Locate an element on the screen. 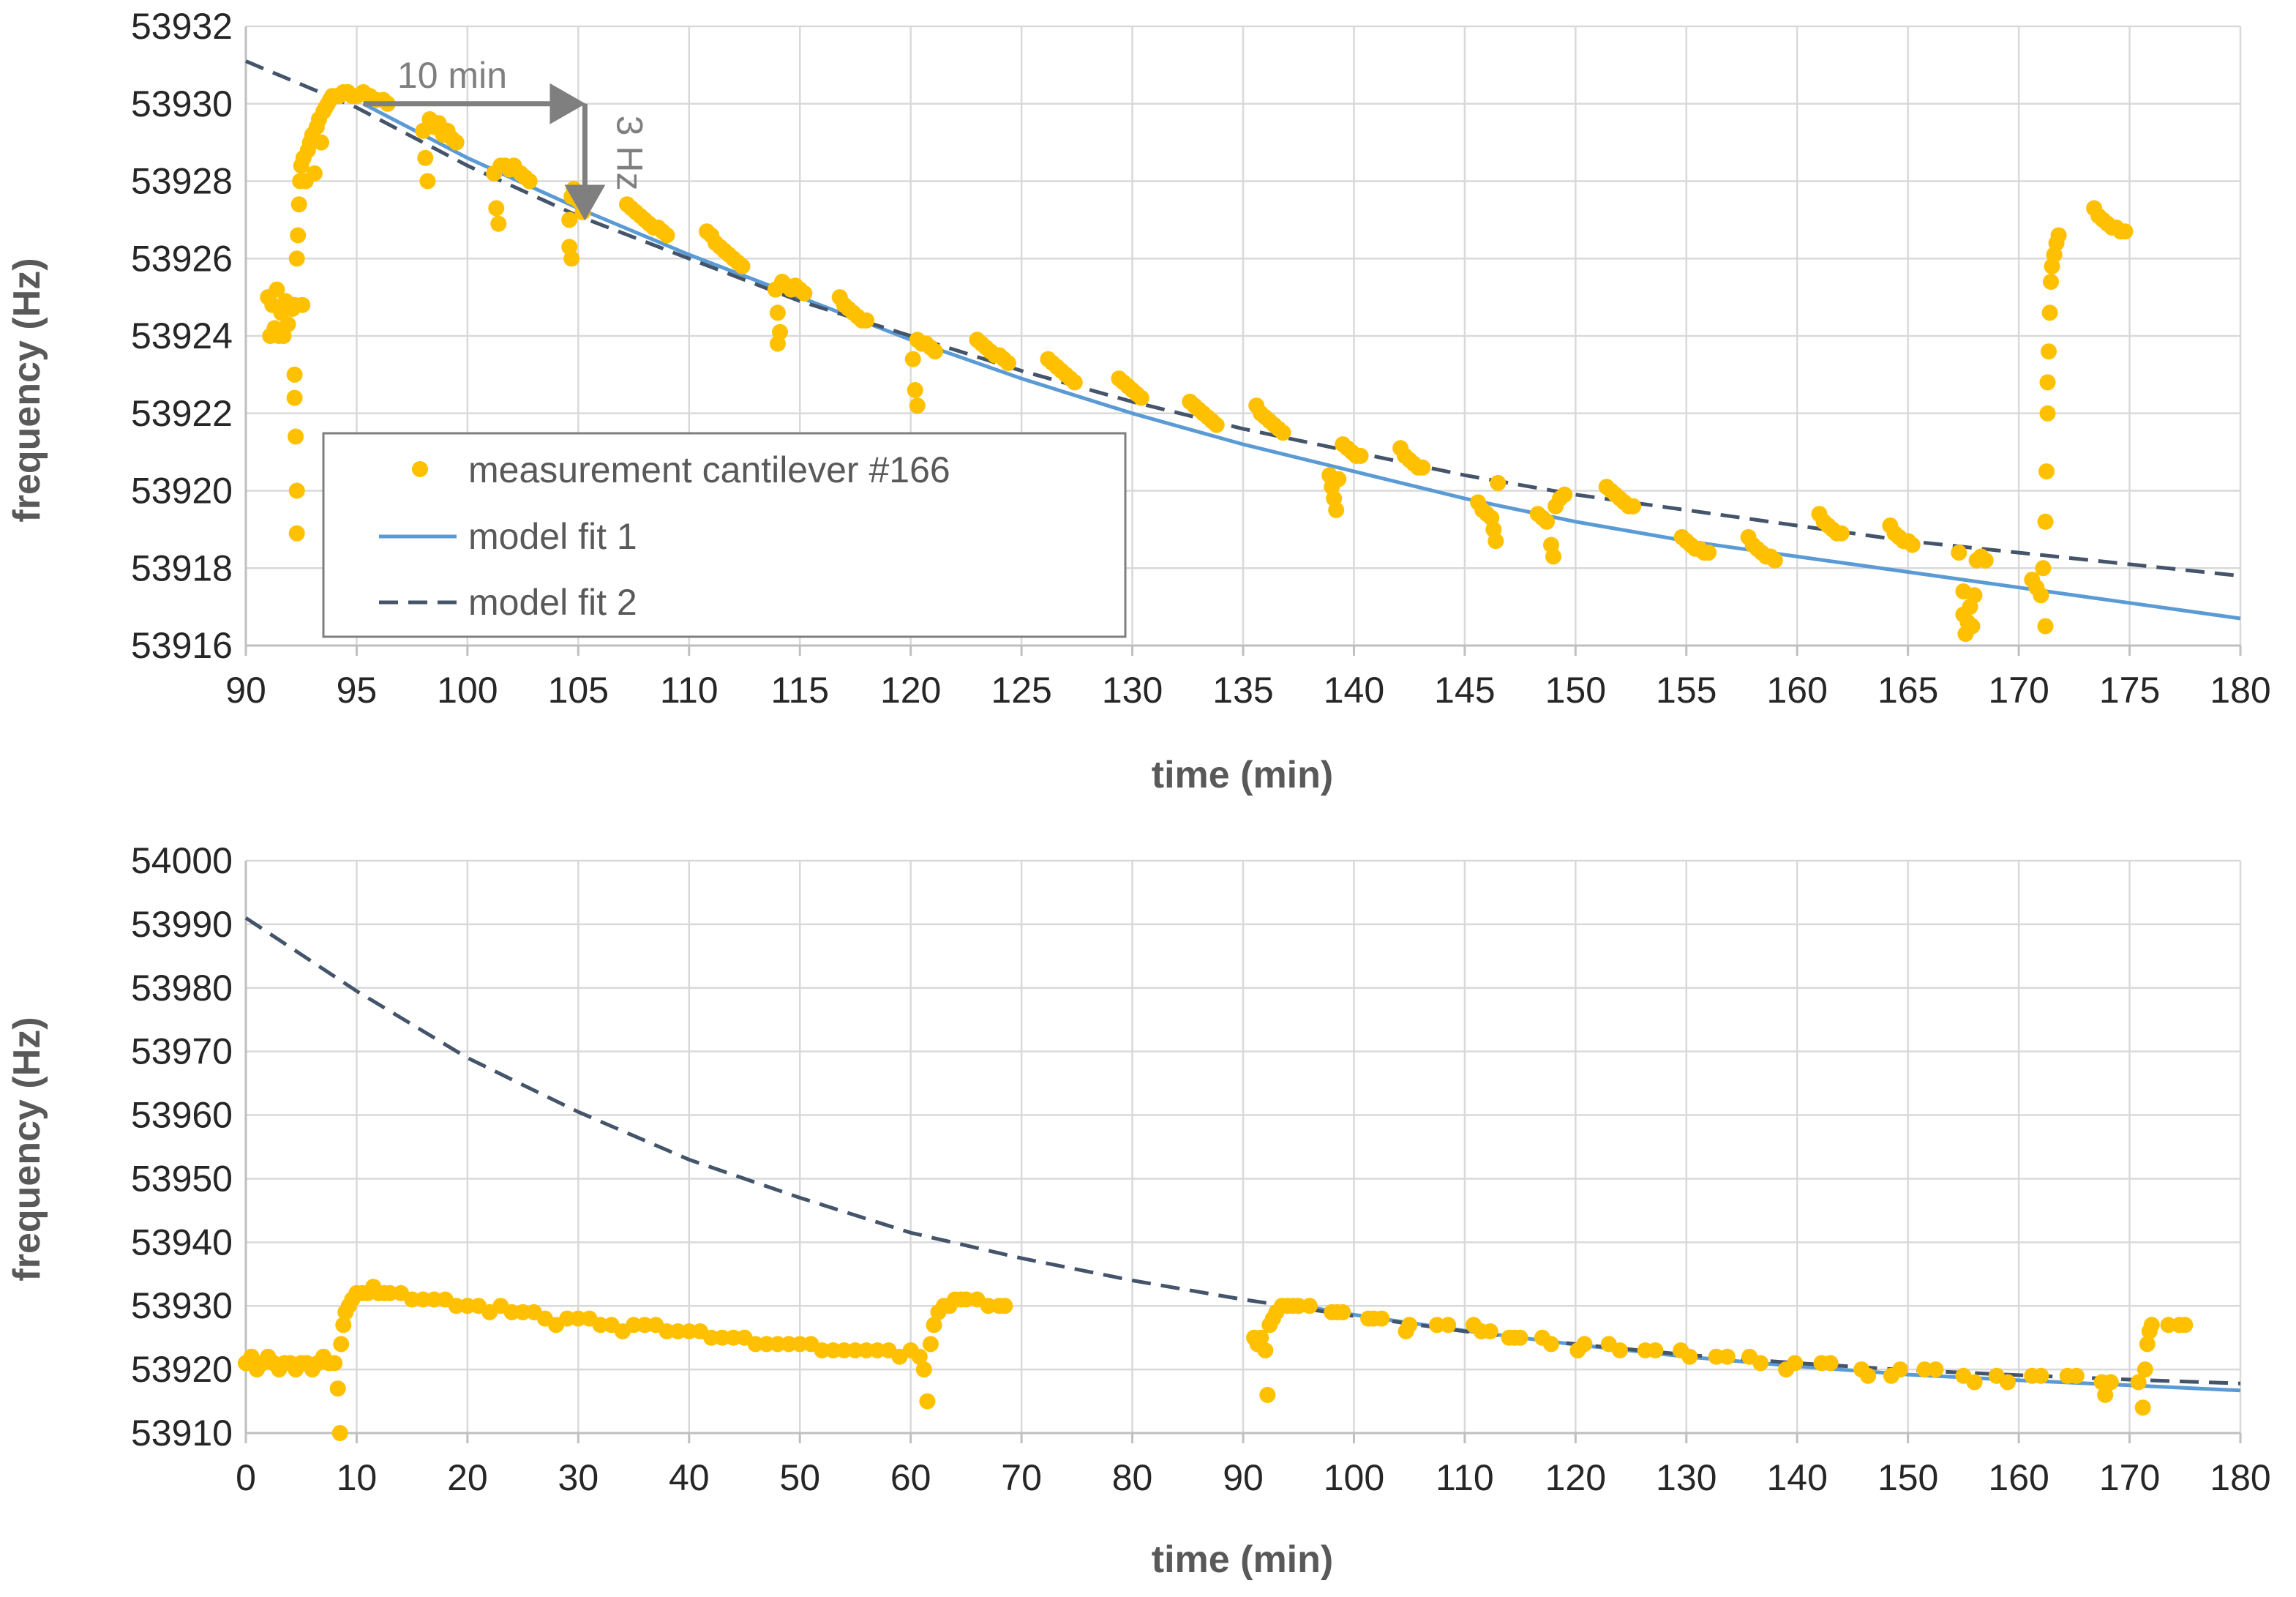  bottom-x-tick-label: 140 is located at coordinates (1798, 1477).